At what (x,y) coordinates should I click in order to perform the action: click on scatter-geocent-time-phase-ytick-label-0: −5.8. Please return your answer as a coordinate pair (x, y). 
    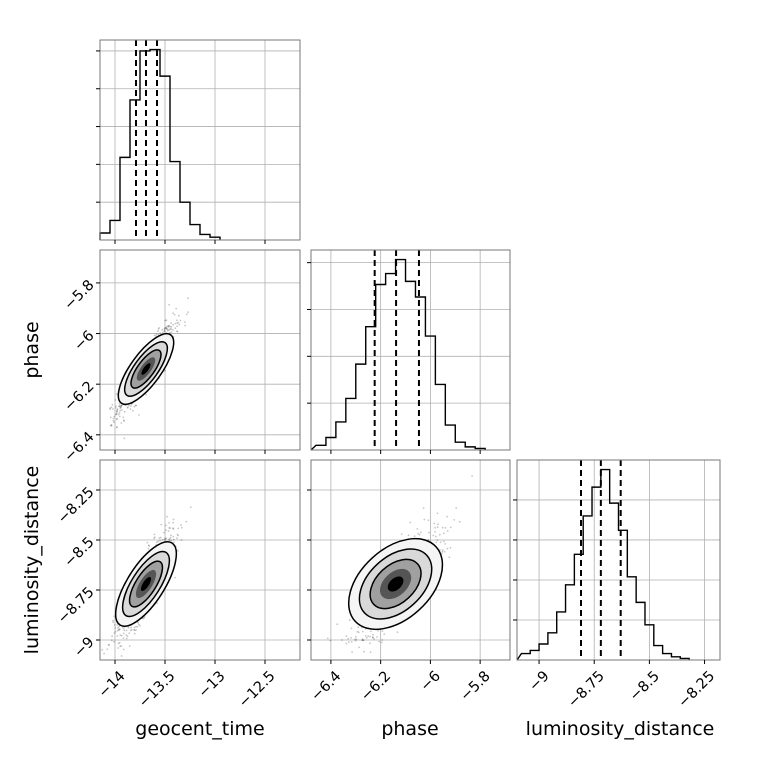
    Looking at the image, I should click on (79, 295).